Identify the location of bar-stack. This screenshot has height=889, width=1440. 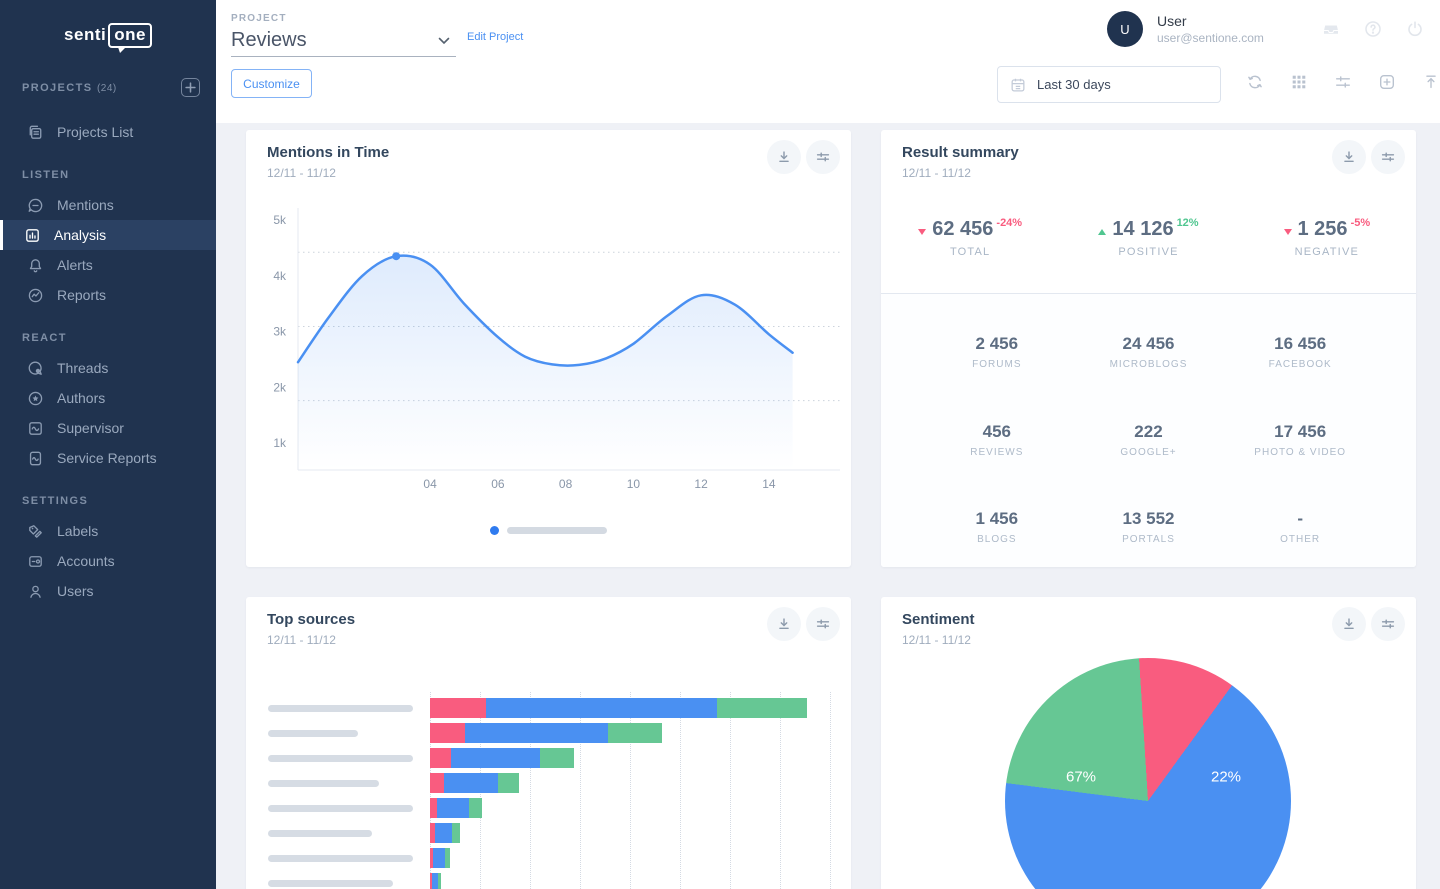
(440, 858).